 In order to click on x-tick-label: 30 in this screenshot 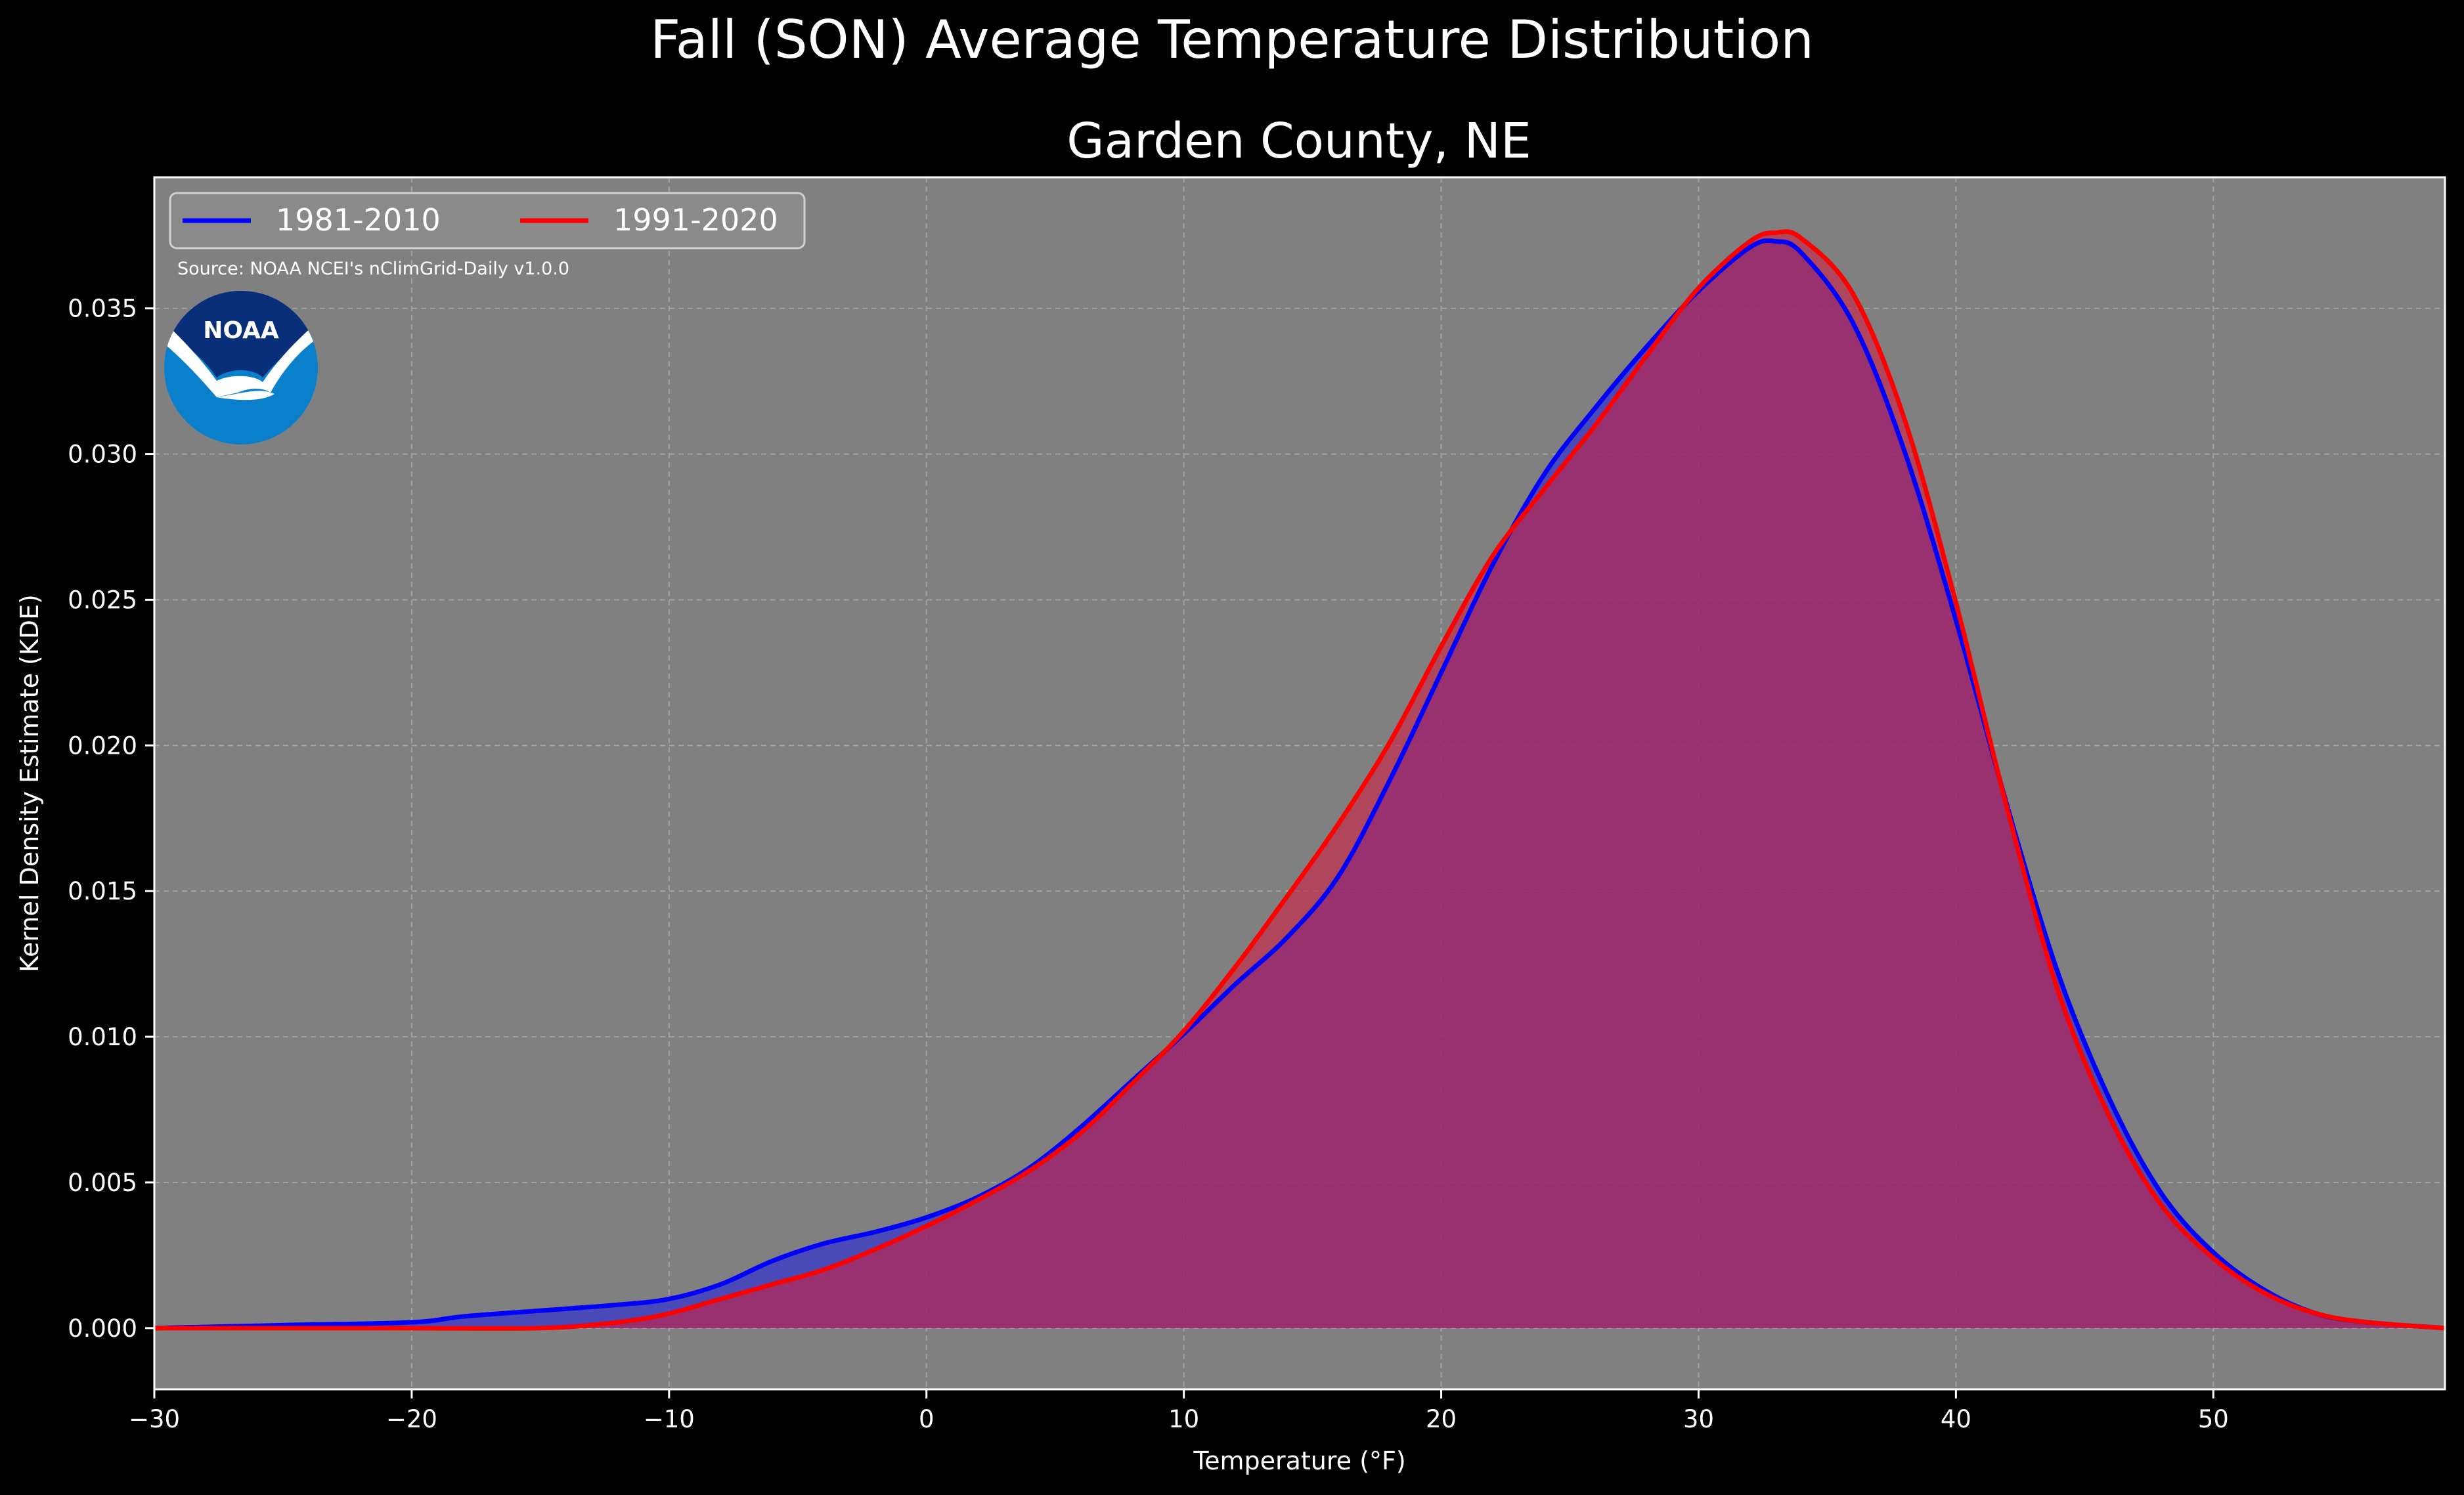, I will do `click(1698, 1419)`.